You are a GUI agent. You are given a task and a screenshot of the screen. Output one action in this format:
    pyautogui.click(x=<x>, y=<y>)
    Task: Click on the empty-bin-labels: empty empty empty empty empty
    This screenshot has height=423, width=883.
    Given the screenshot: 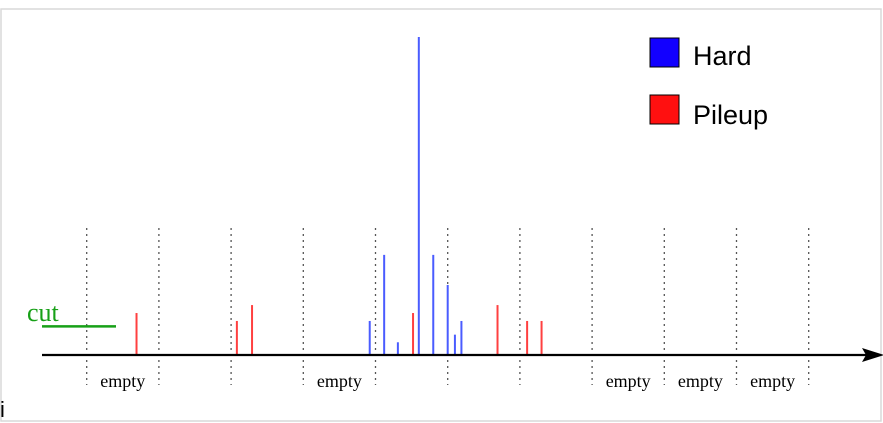 What is the action you would take?
    pyautogui.click(x=447, y=381)
    